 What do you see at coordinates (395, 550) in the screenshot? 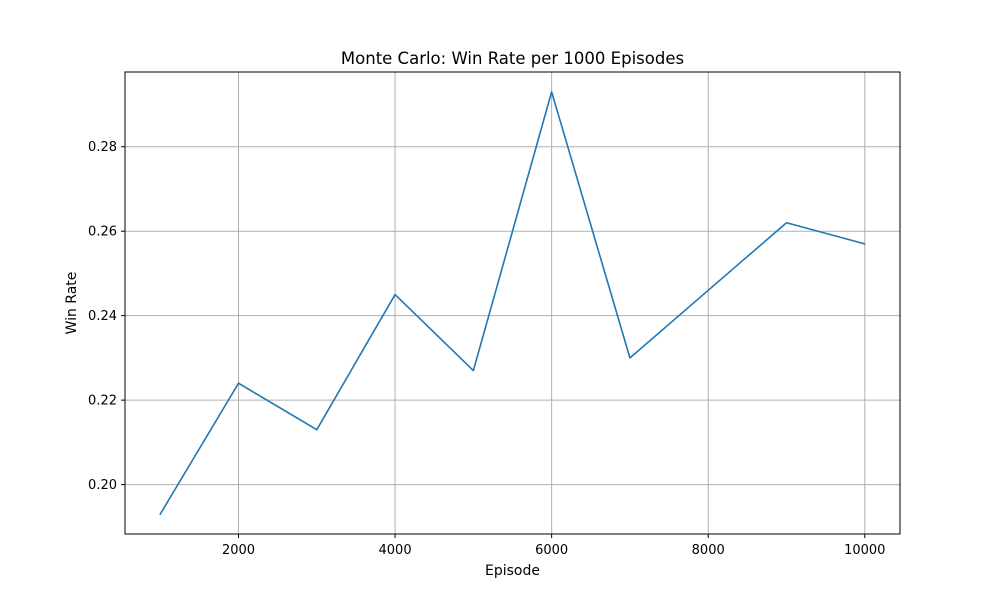
I see `x-tick-label: 4000` at bounding box center [395, 550].